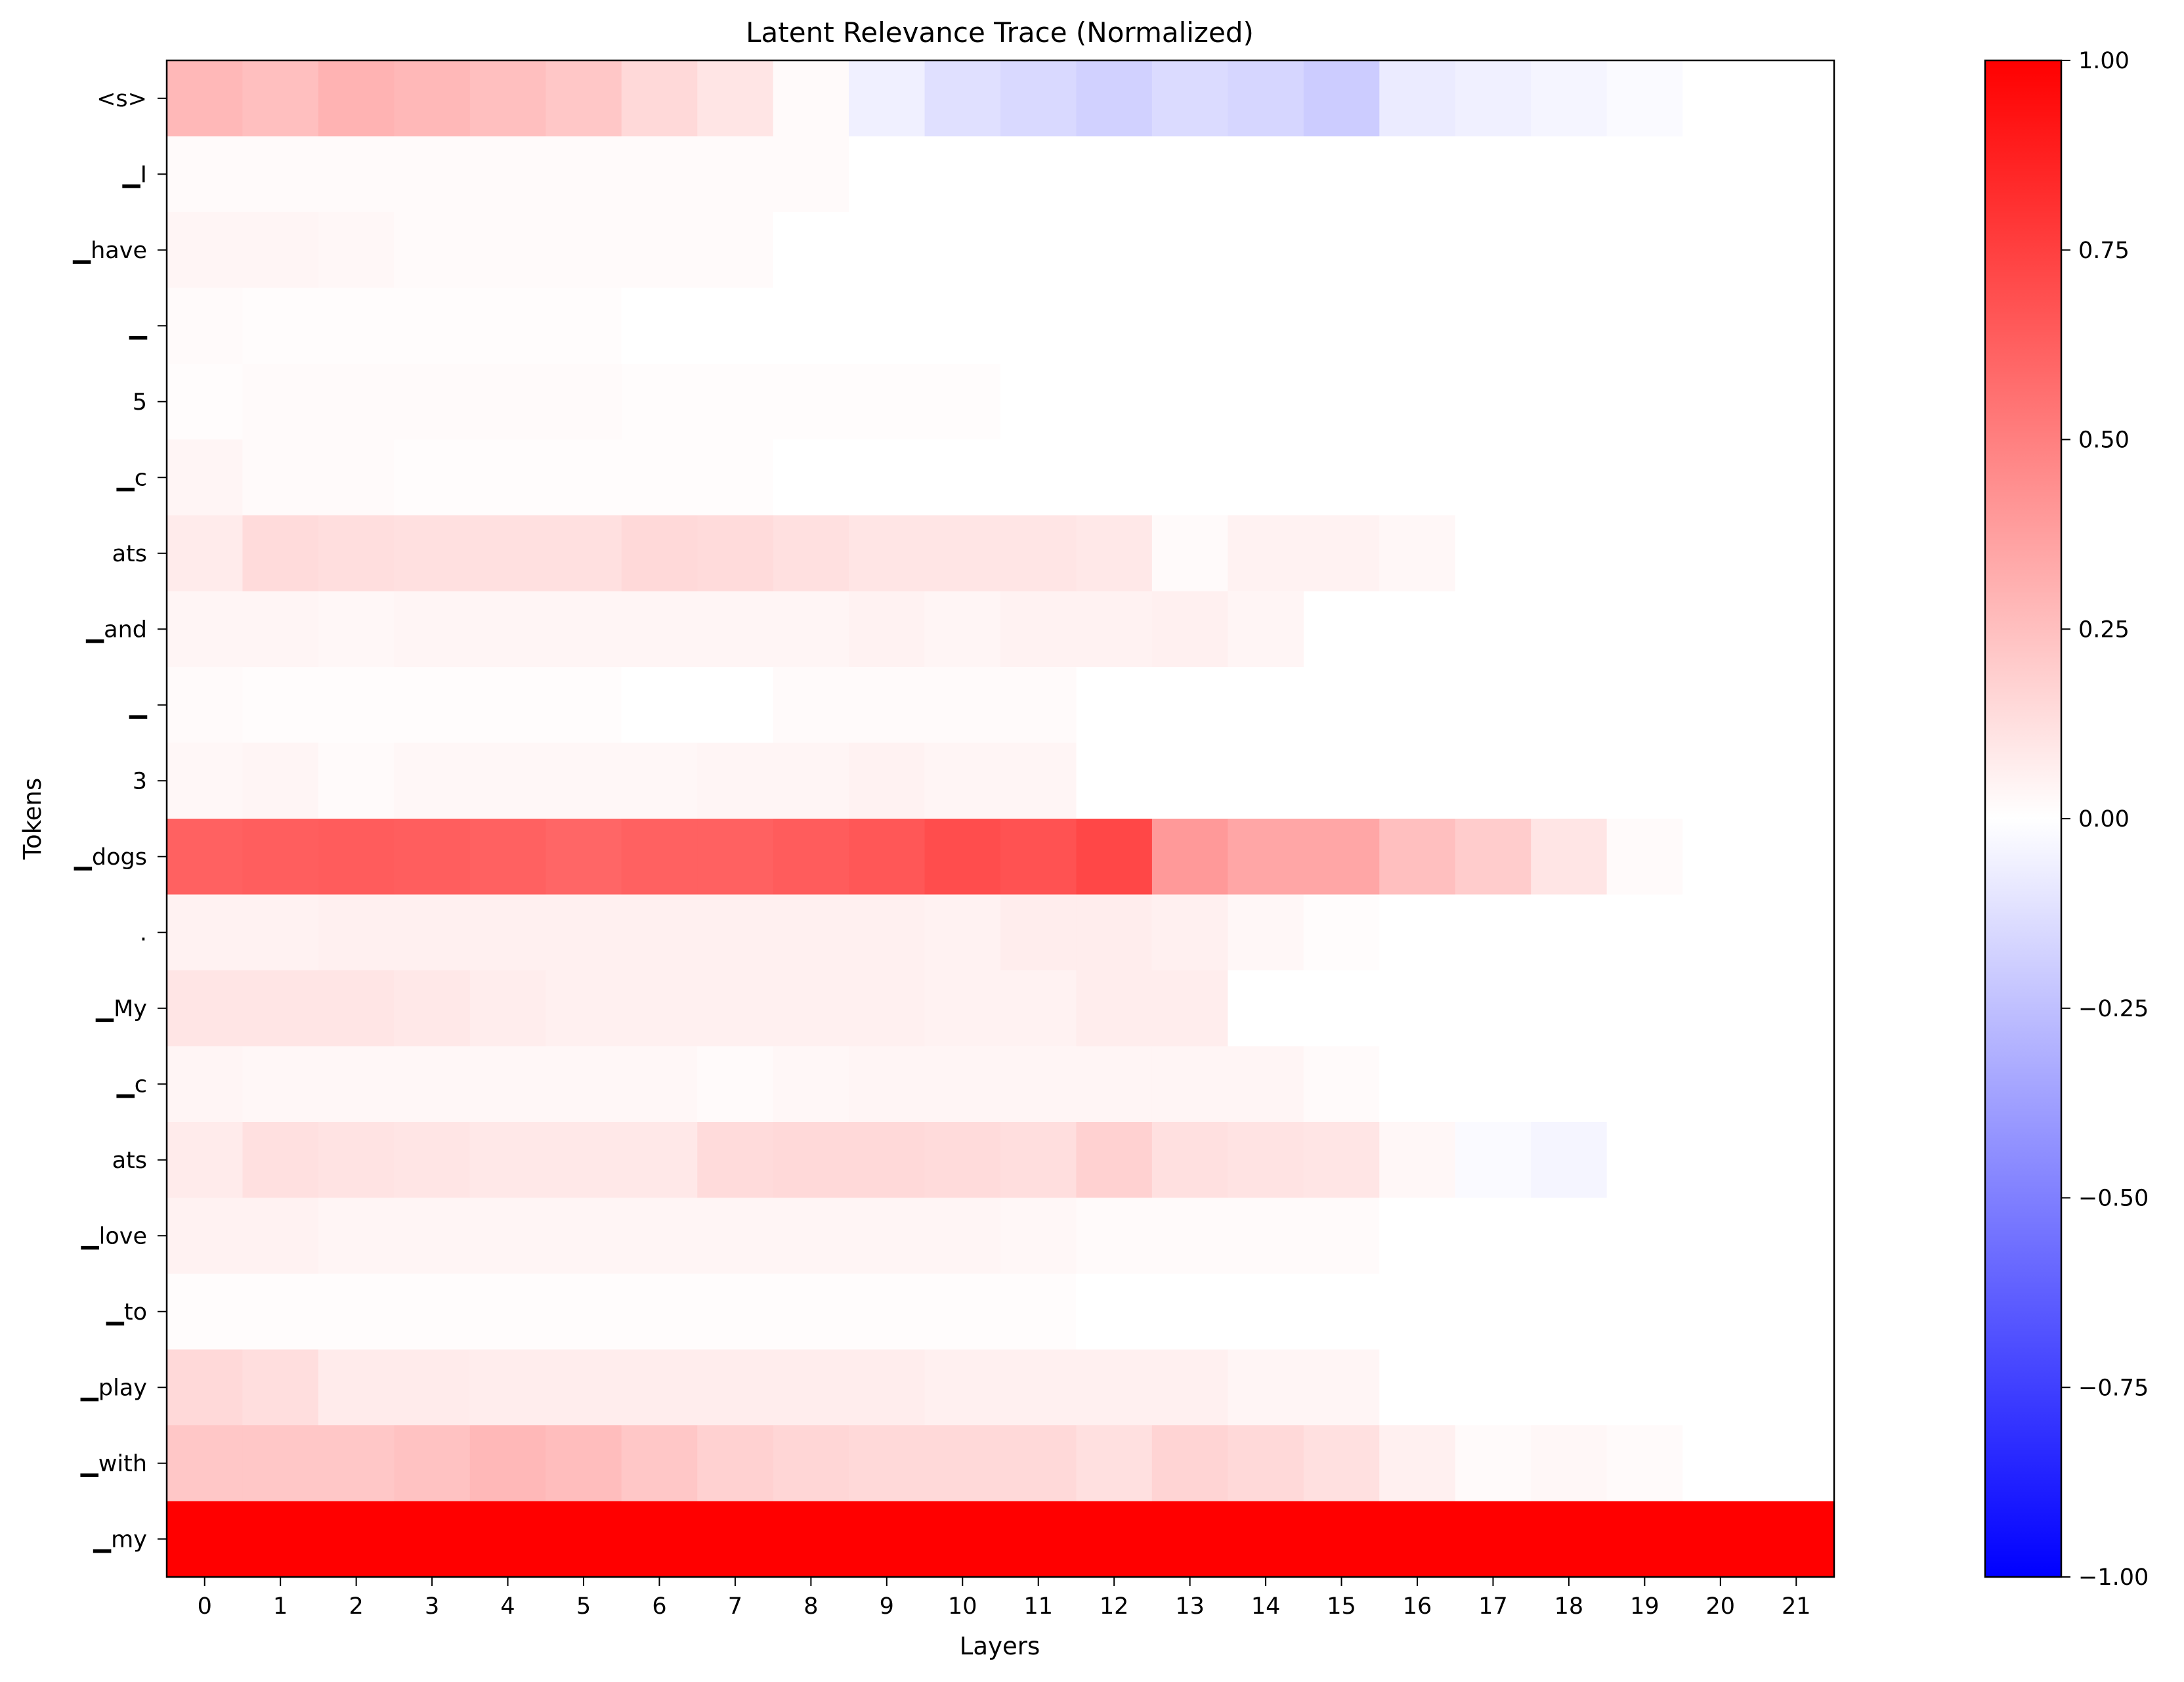  I want to click on colorbar-tick-label: 0.00, so click(2104, 819).